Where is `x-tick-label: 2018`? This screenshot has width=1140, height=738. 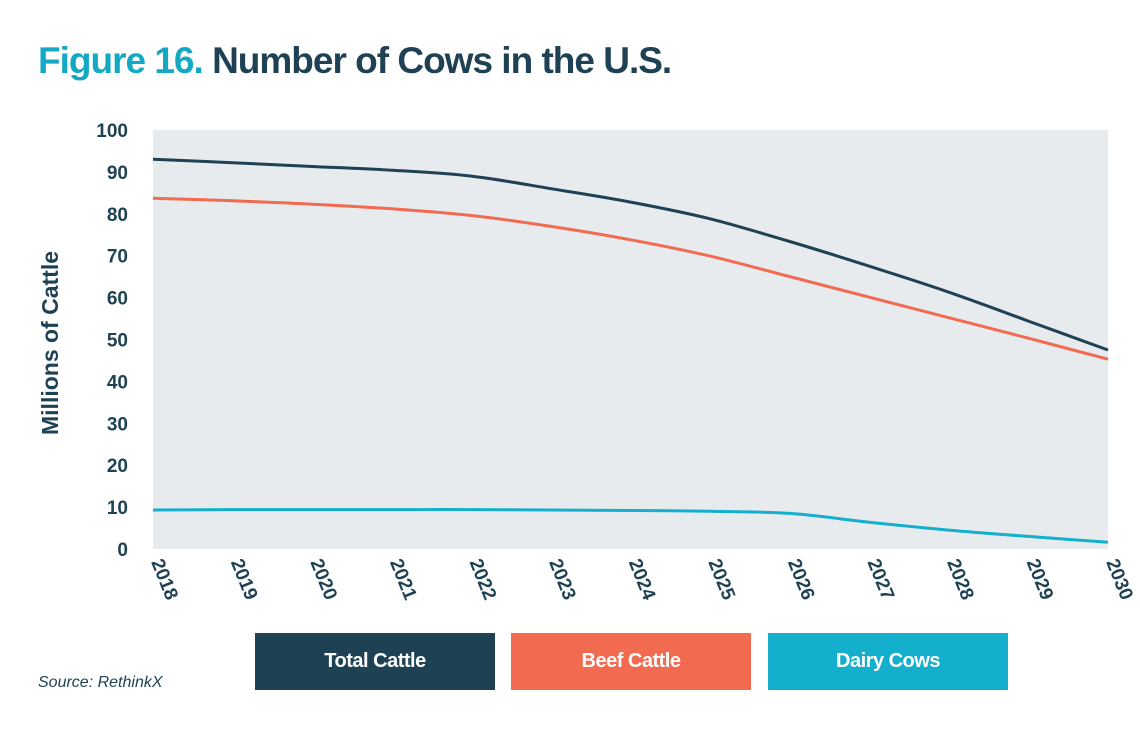 x-tick-label: 2018 is located at coordinates (163, 579).